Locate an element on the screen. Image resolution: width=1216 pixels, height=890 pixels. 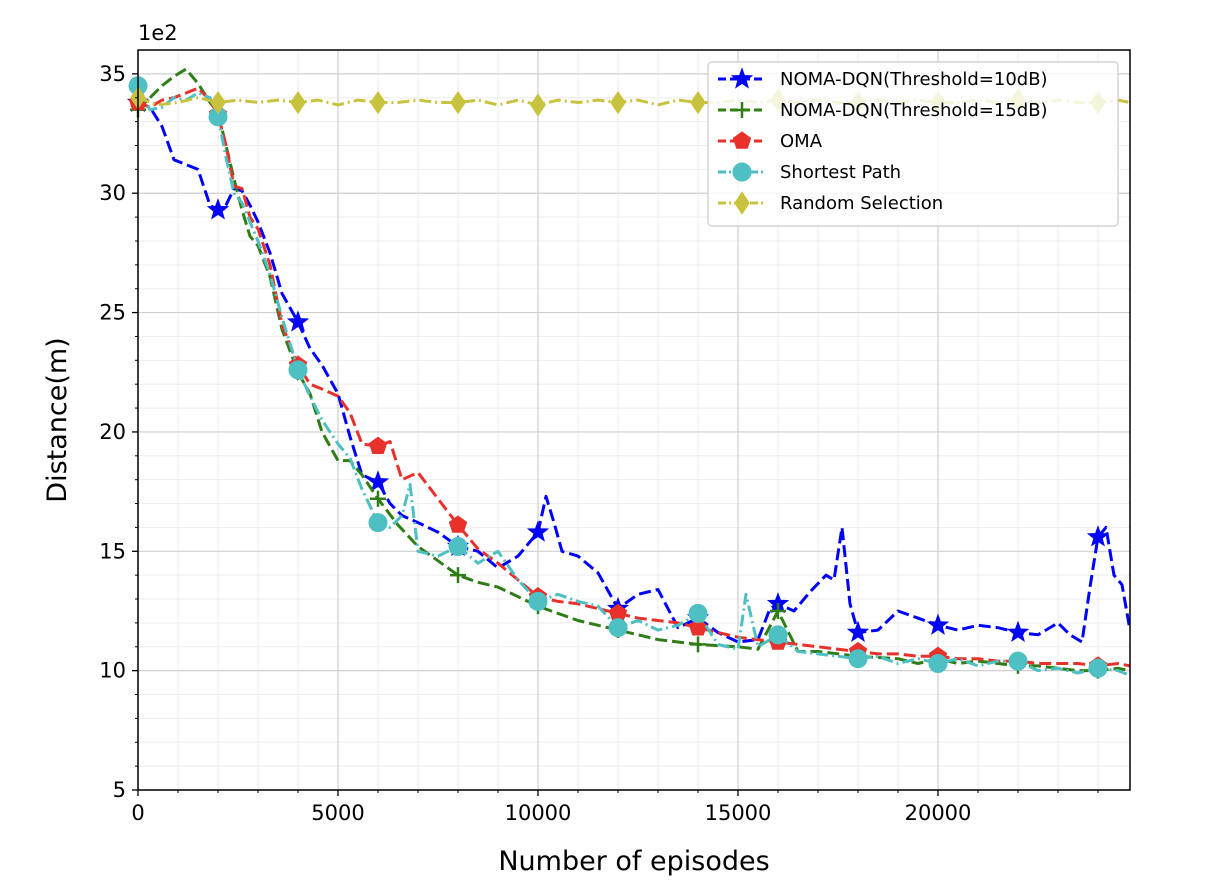
legend-item: NOMA-DQN(Threshold=10dB) is located at coordinates (883, 78).